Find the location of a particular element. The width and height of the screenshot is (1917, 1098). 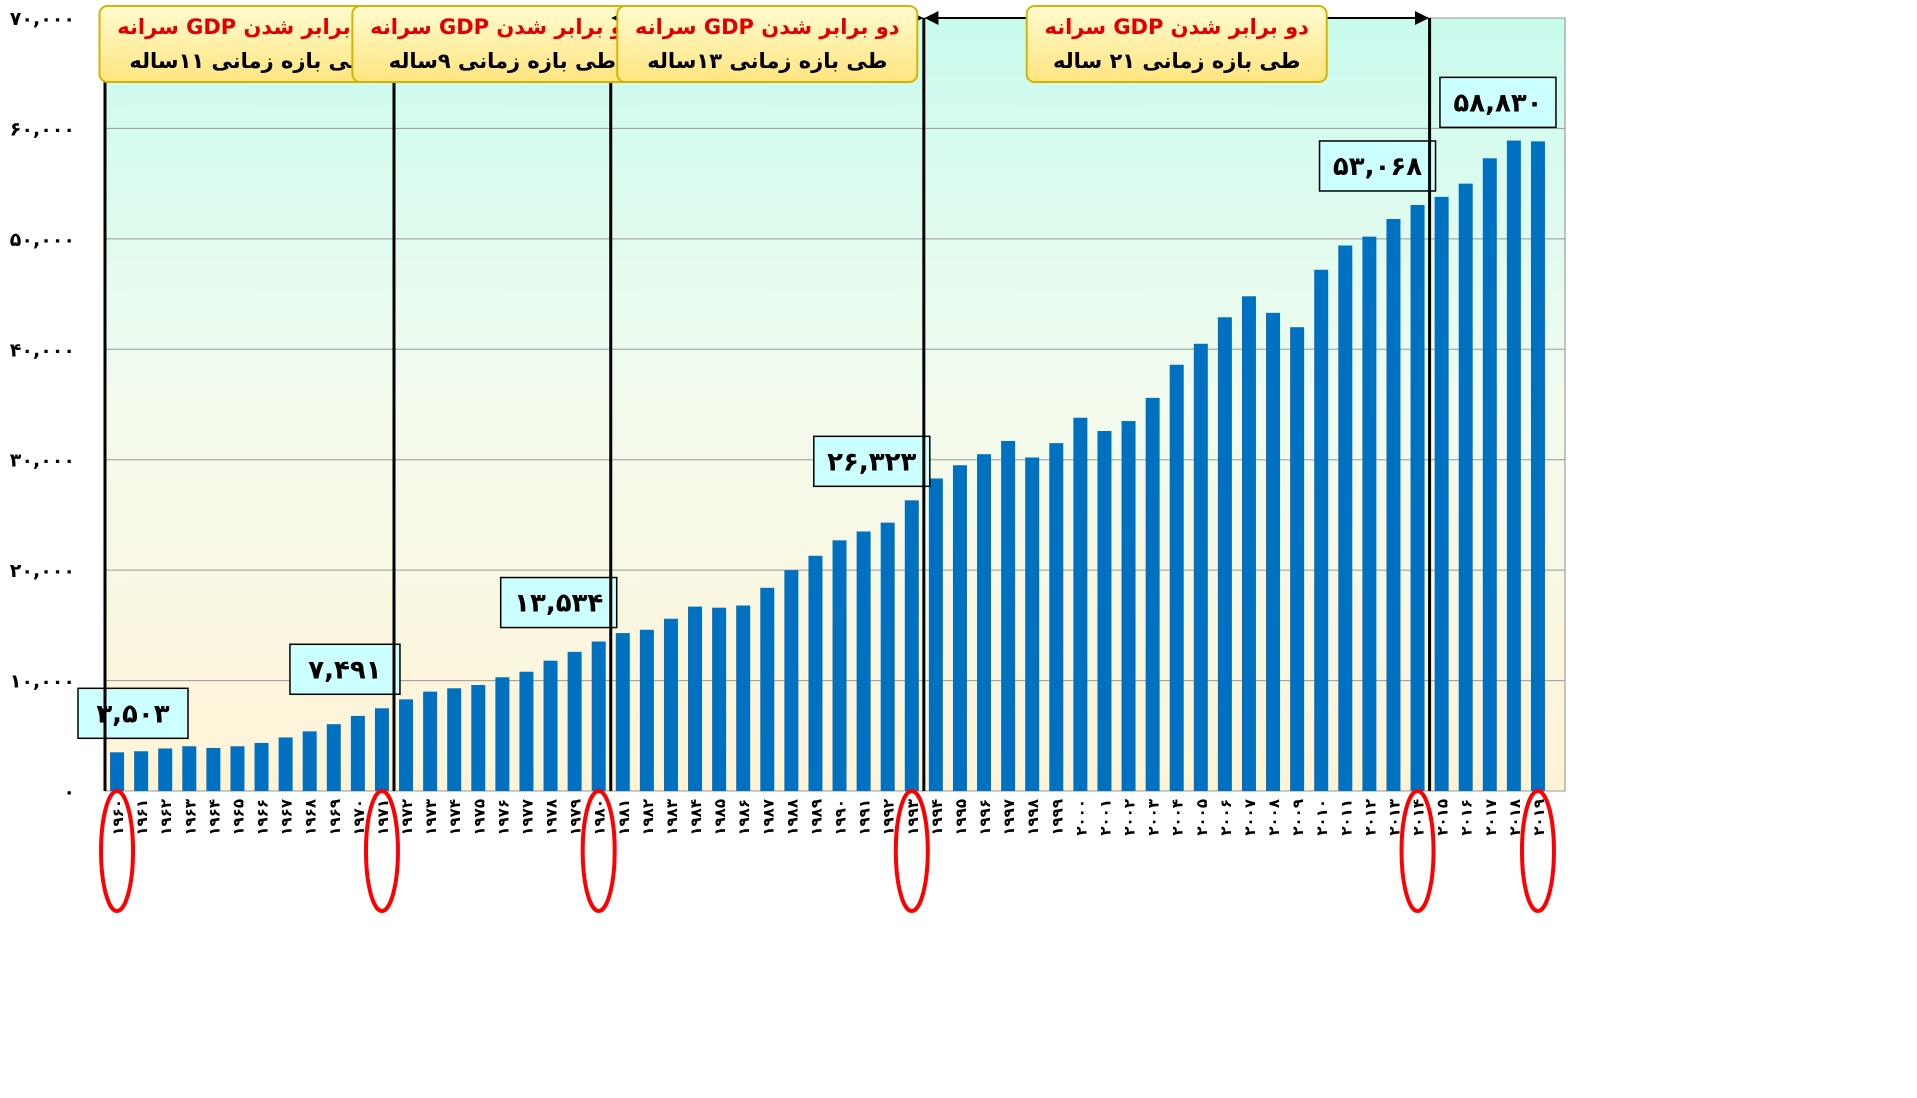

x-tick-label: ۲۰۱۲ is located at coordinates (1370, 817).